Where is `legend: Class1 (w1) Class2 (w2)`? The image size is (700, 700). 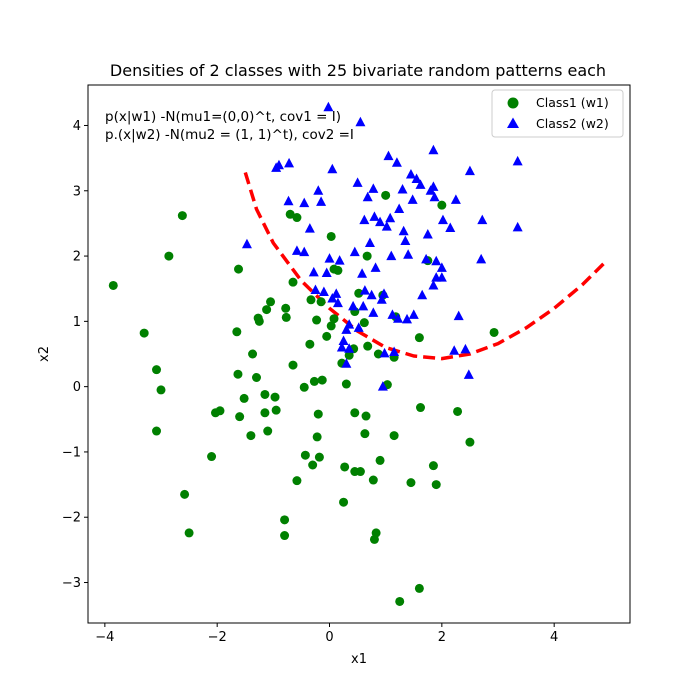 legend: Class1 (w1) Class2 (w2) is located at coordinates (557, 113).